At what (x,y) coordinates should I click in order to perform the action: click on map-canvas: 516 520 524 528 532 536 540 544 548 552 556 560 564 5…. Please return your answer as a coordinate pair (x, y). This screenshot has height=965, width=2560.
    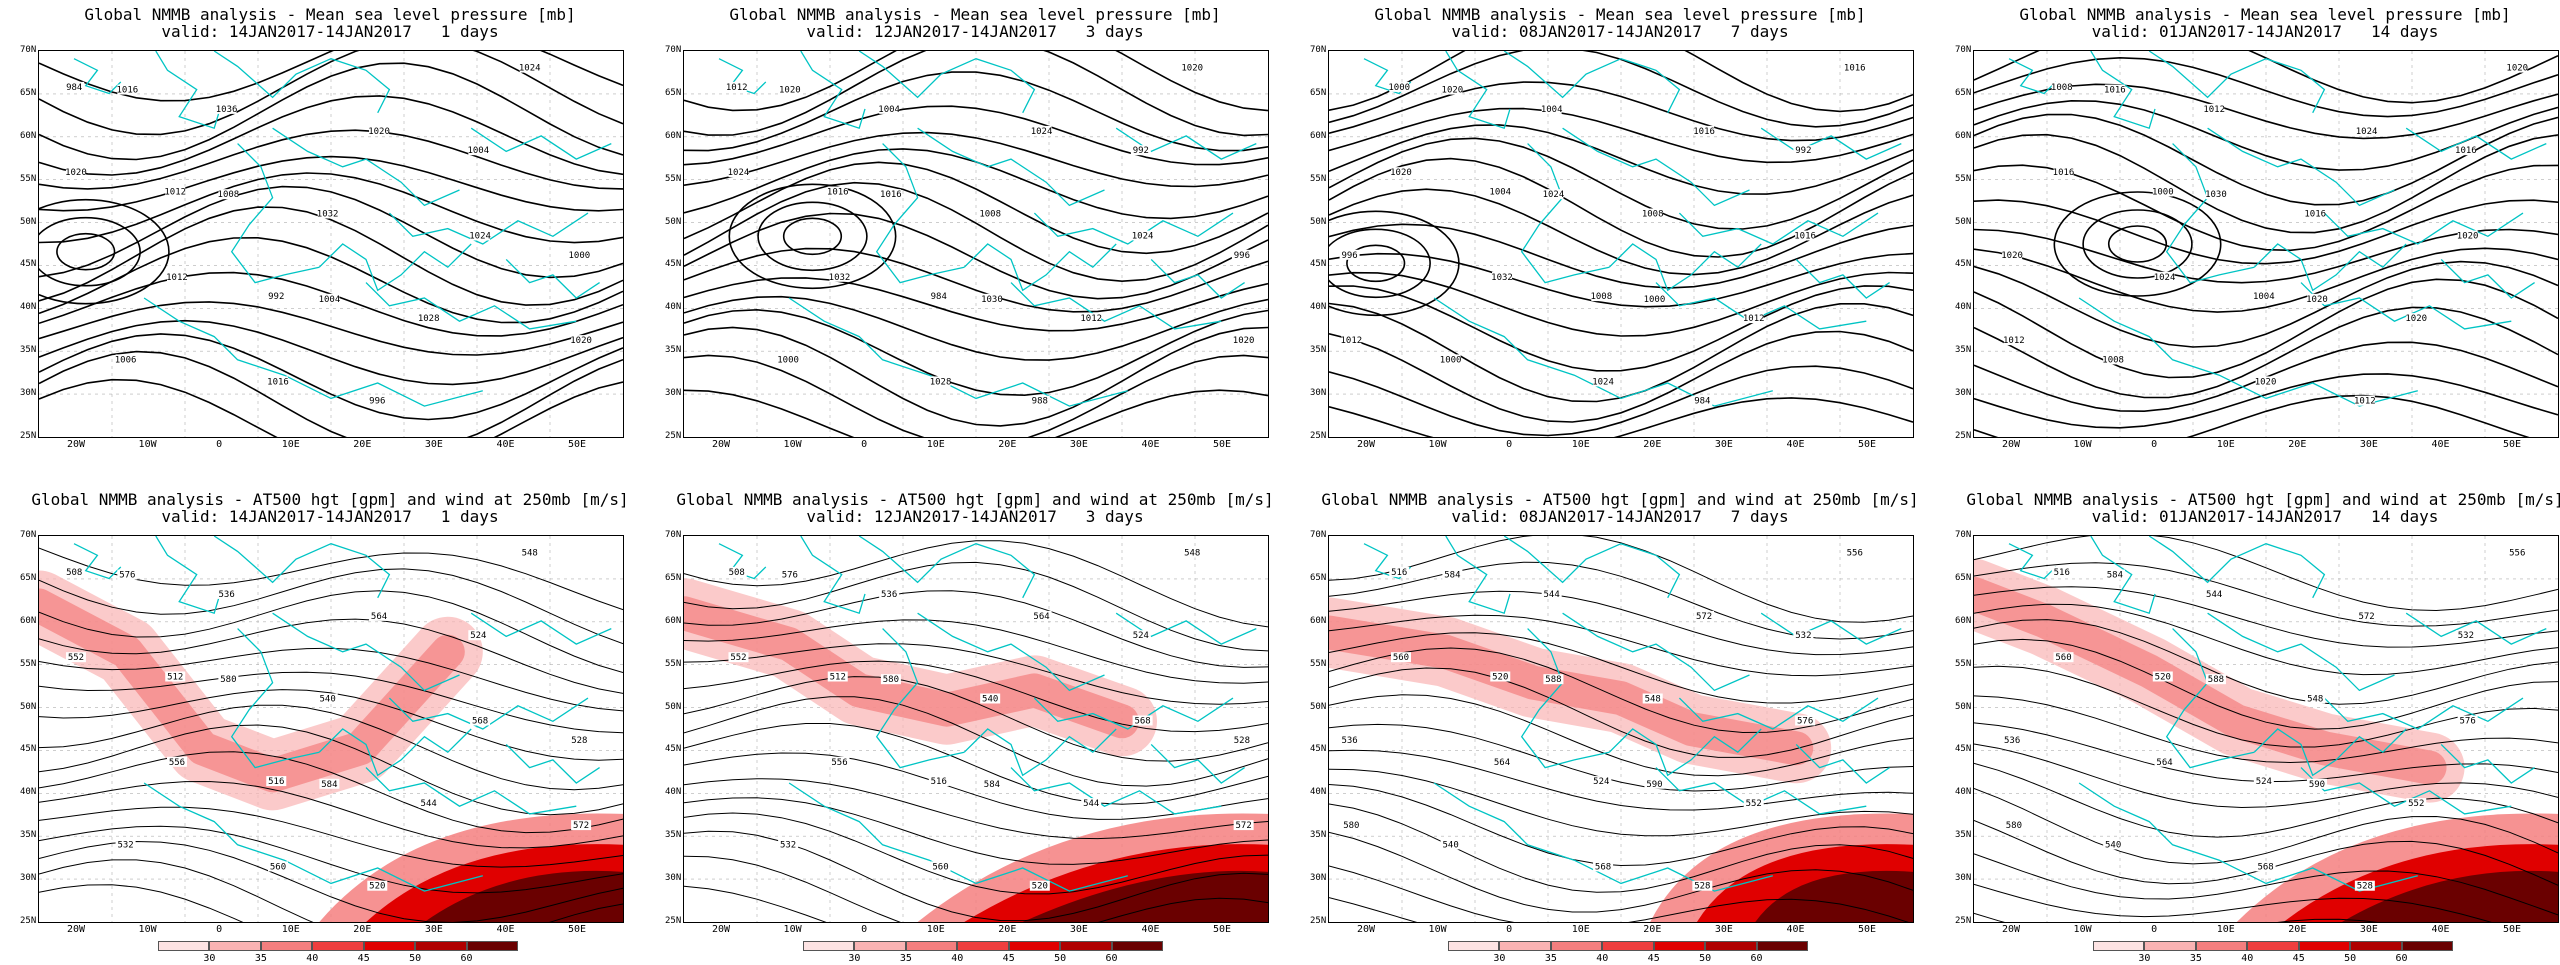
    Looking at the image, I should click on (2266, 729).